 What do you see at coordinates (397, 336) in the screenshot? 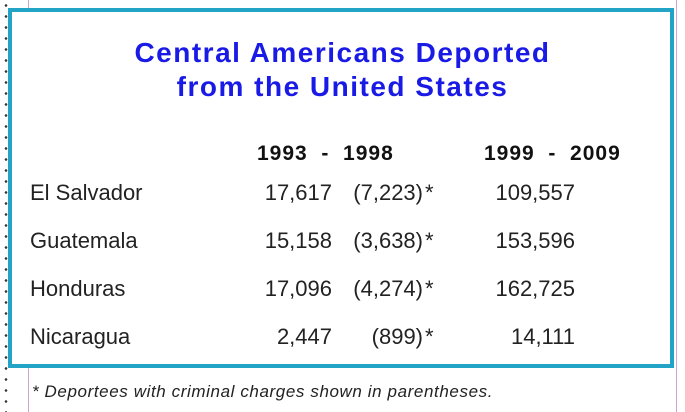
I see `criminal-1993-1998: (899)` at bounding box center [397, 336].